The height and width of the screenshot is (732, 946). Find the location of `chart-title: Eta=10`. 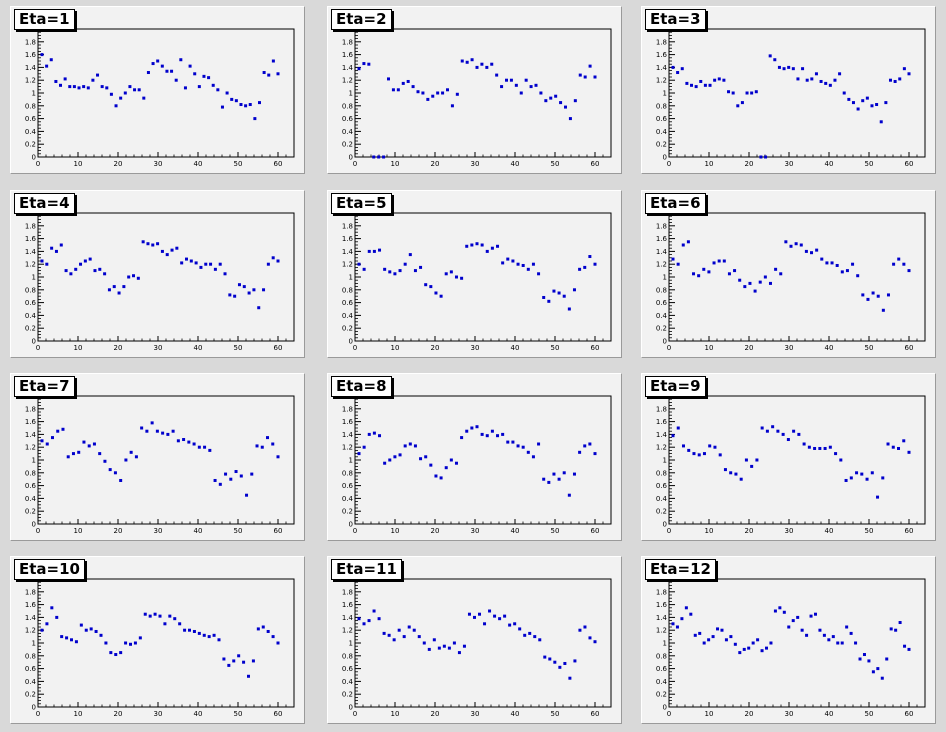

chart-title: Eta=10 is located at coordinates (49, 569).